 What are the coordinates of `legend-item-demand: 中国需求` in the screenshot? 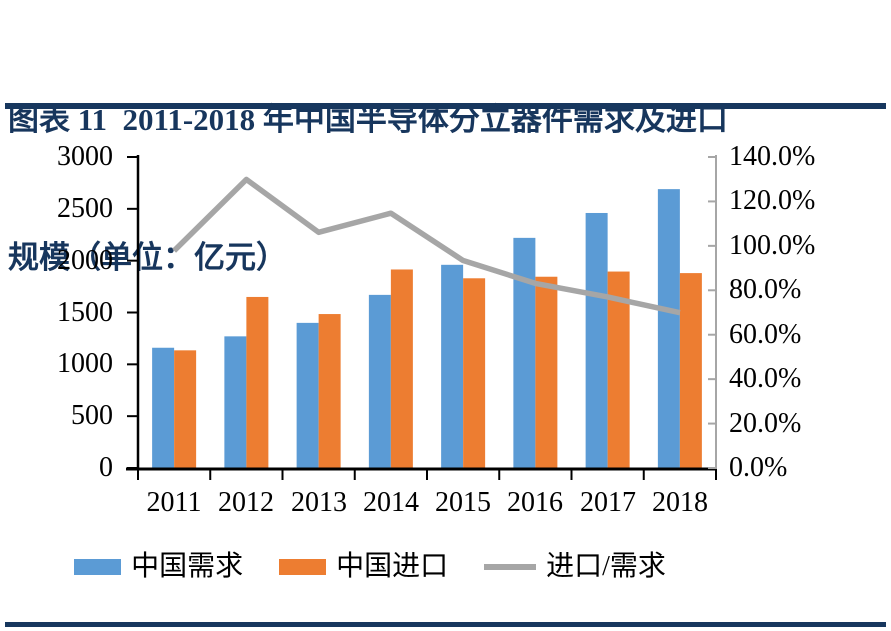 It's located at (158, 567).